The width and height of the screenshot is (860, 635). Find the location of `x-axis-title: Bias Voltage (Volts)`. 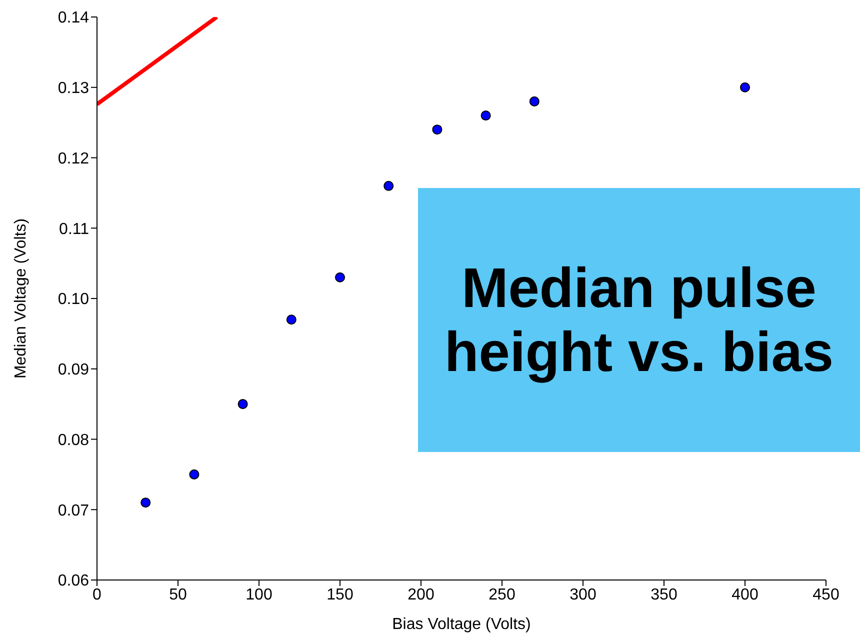

x-axis-title: Bias Voltage (Volts) is located at coordinates (461, 624).